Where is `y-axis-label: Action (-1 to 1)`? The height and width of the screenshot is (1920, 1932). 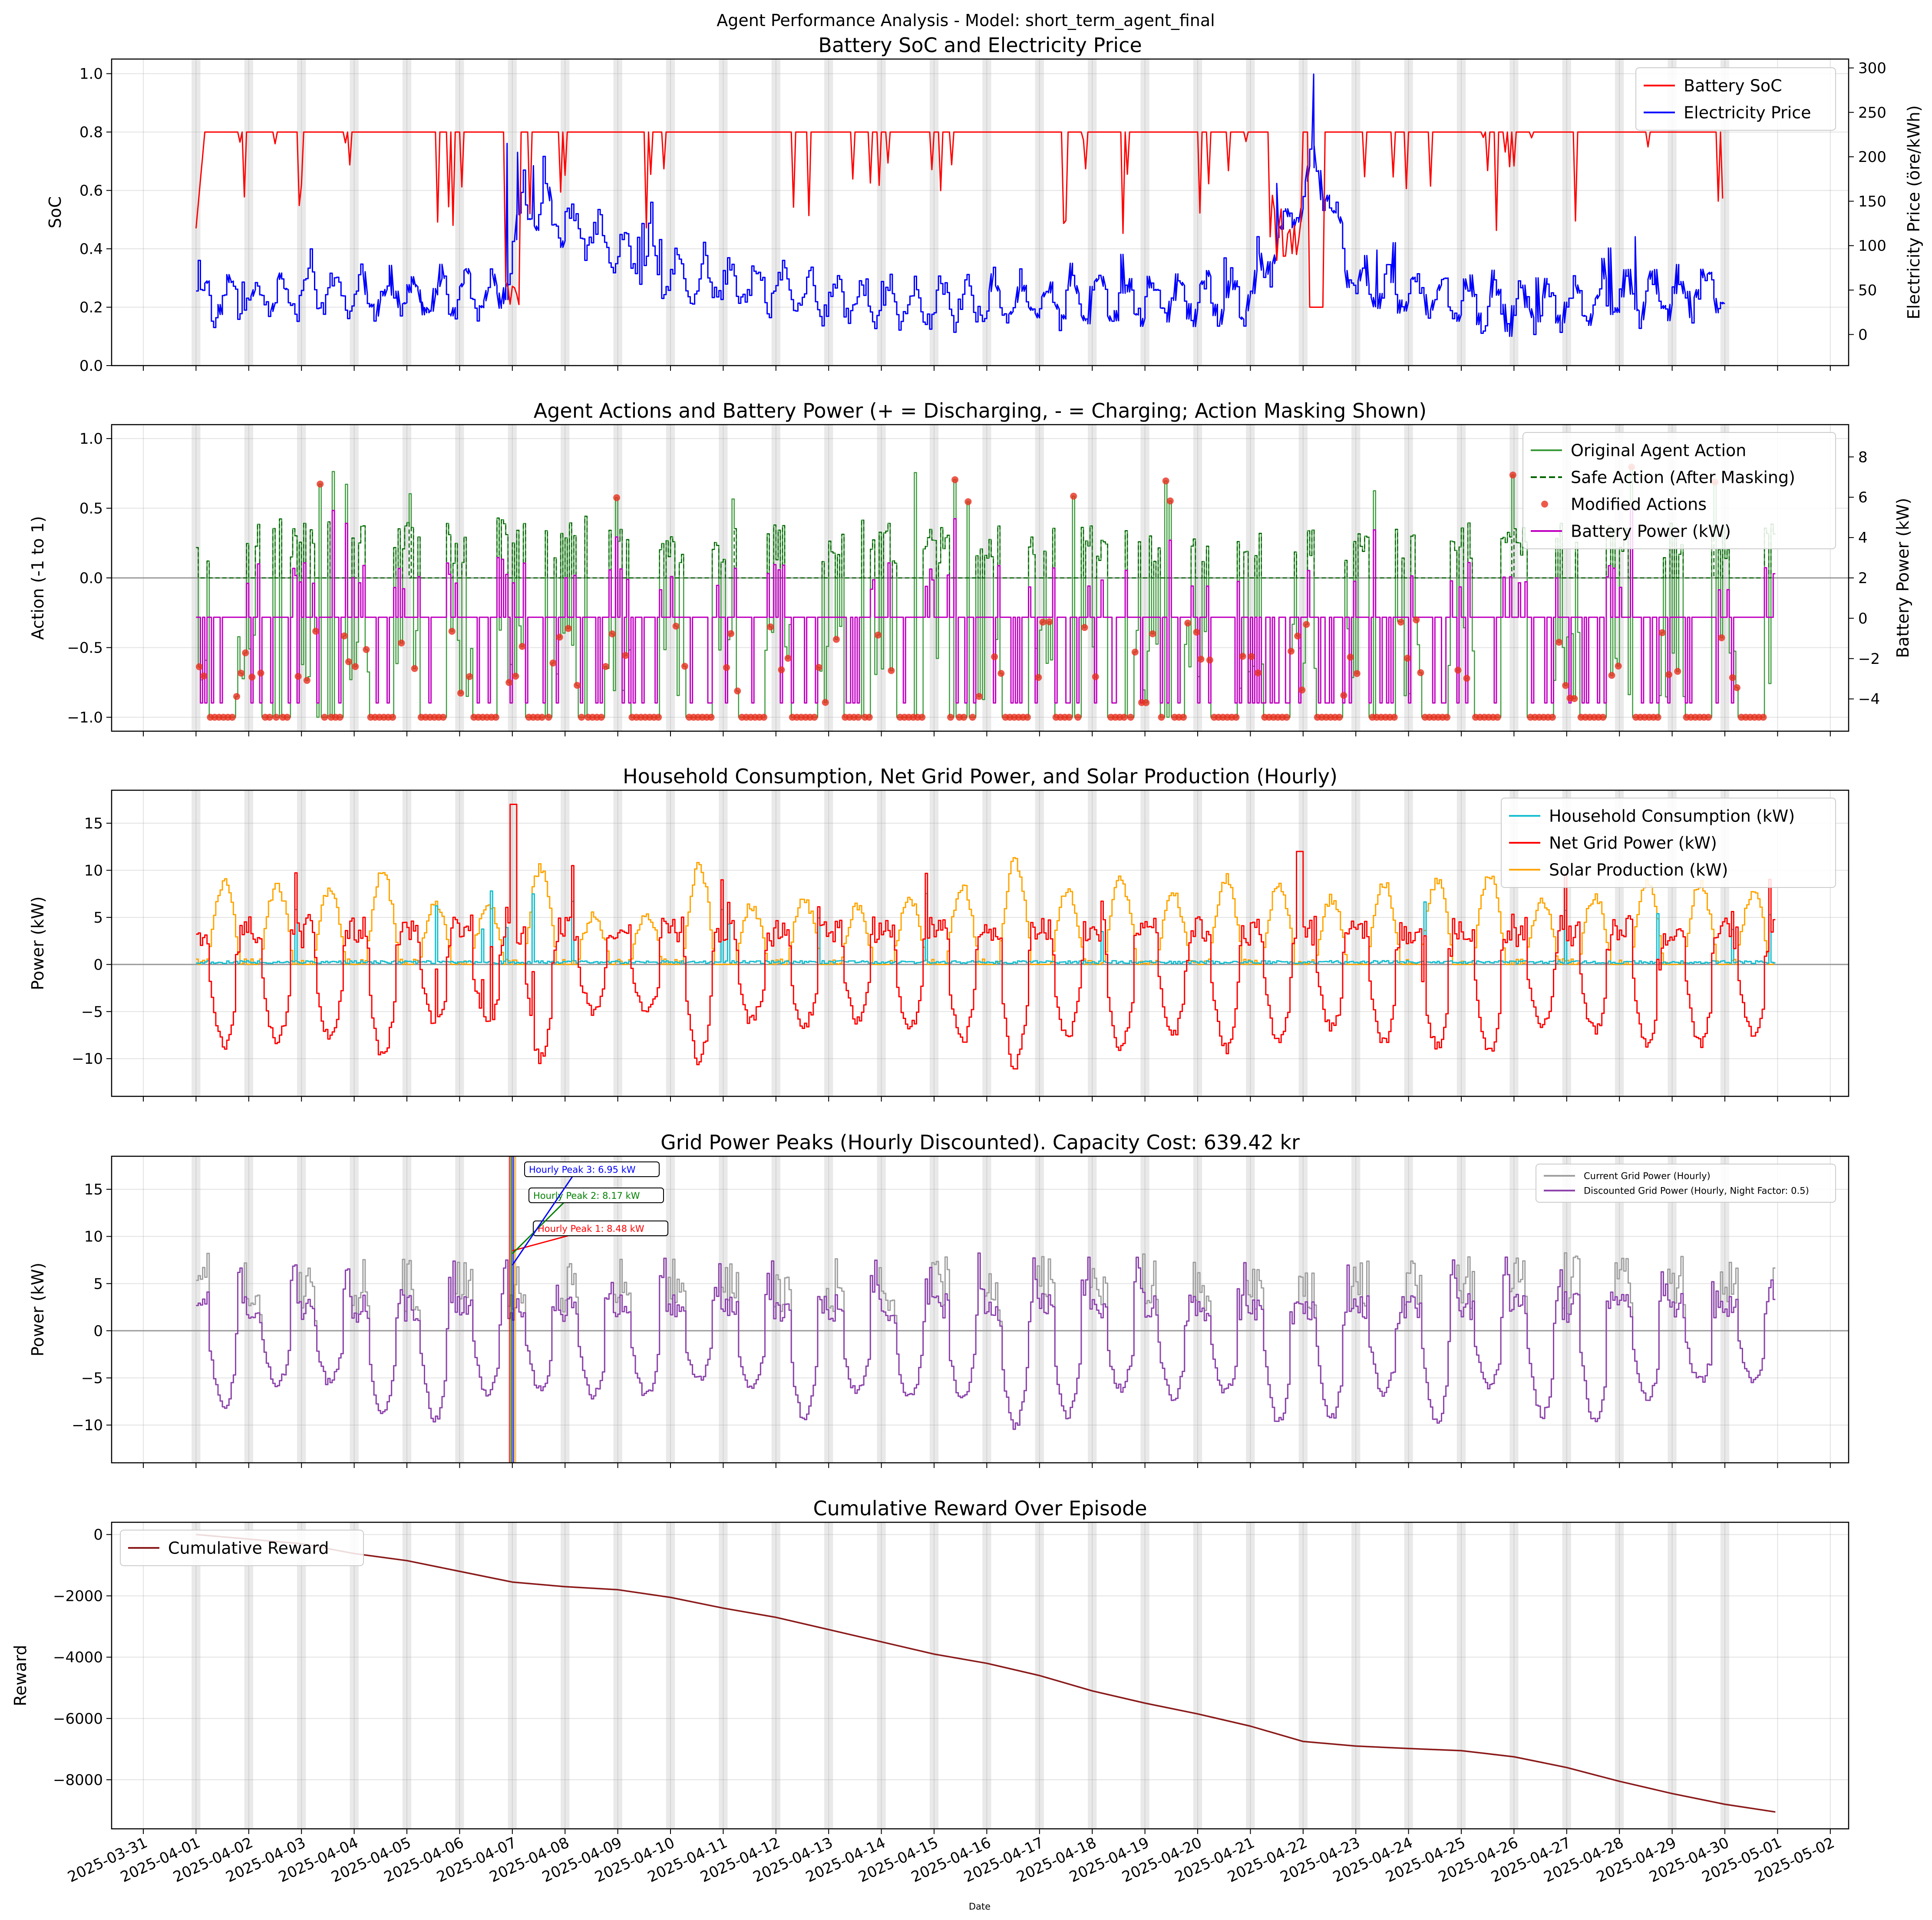 y-axis-label: Action (-1 to 1) is located at coordinates (38, 578).